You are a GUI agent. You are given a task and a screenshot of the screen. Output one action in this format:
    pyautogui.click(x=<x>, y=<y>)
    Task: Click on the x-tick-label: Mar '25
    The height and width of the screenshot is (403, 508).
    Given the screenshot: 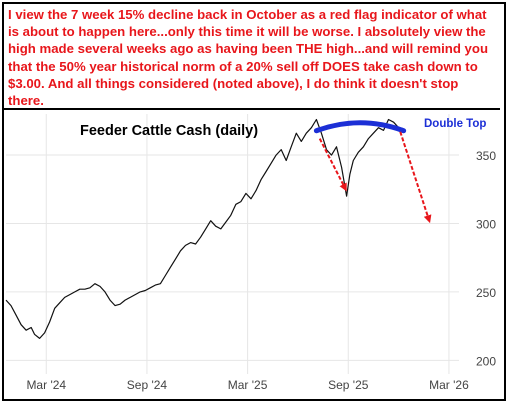 What is the action you would take?
    pyautogui.click(x=248, y=385)
    